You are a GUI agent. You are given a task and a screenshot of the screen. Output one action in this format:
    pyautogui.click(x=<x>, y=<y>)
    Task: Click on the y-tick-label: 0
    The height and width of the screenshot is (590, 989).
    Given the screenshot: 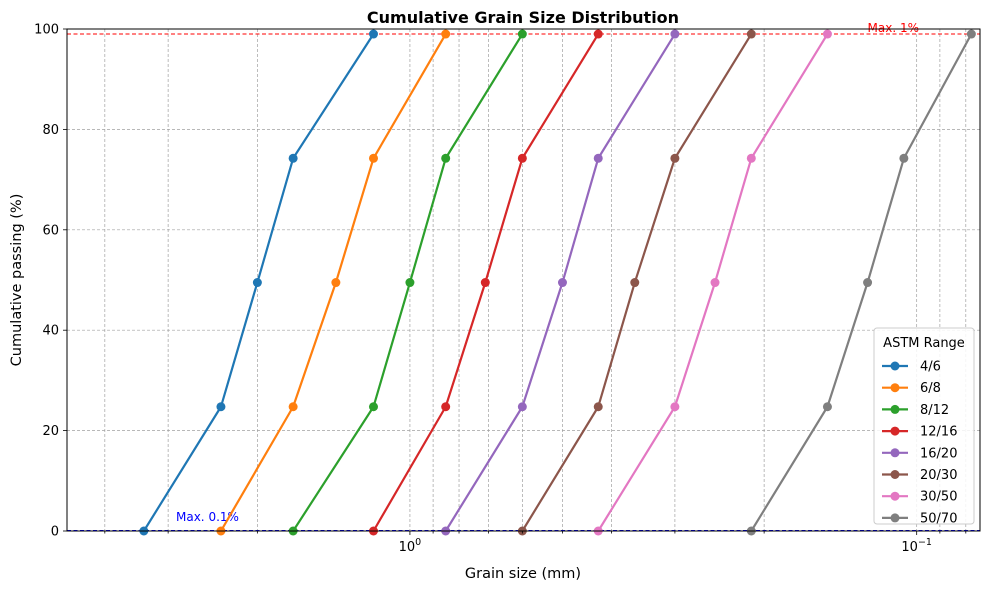 What is the action you would take?
    pyautogui.click(x=55, y=532)
    